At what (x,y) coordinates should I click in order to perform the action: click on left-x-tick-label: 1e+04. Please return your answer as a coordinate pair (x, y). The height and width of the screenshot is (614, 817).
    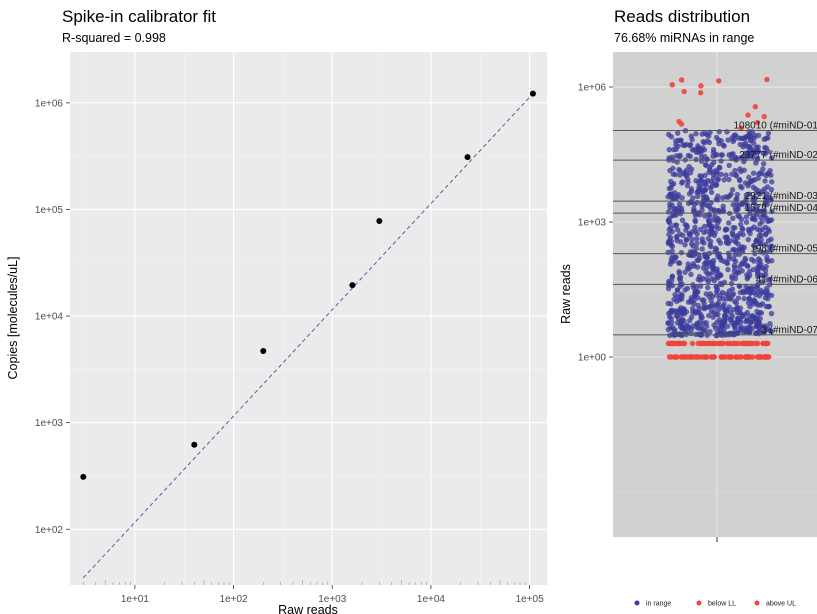
    Looking at the image, I should click on (431, 599).